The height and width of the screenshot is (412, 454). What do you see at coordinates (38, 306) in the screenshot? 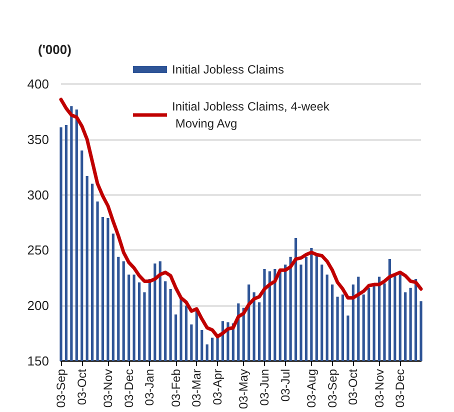
I see `y-tick-label: 200` at bounding box center [38, 306].